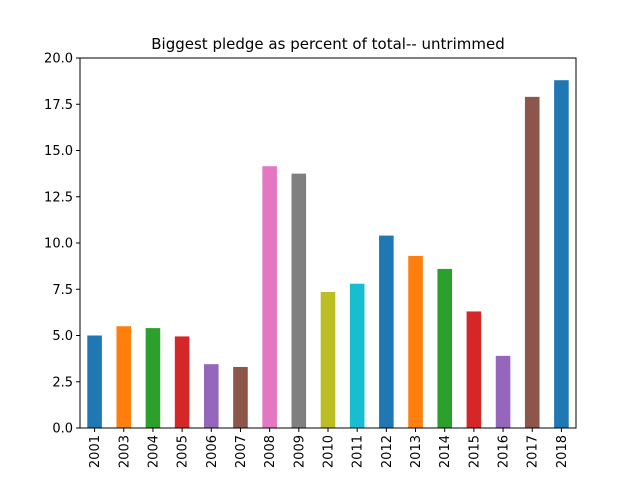 The height and width of the screenshot is (480, 640). I want to click on bar-2001, so click(94, 381).